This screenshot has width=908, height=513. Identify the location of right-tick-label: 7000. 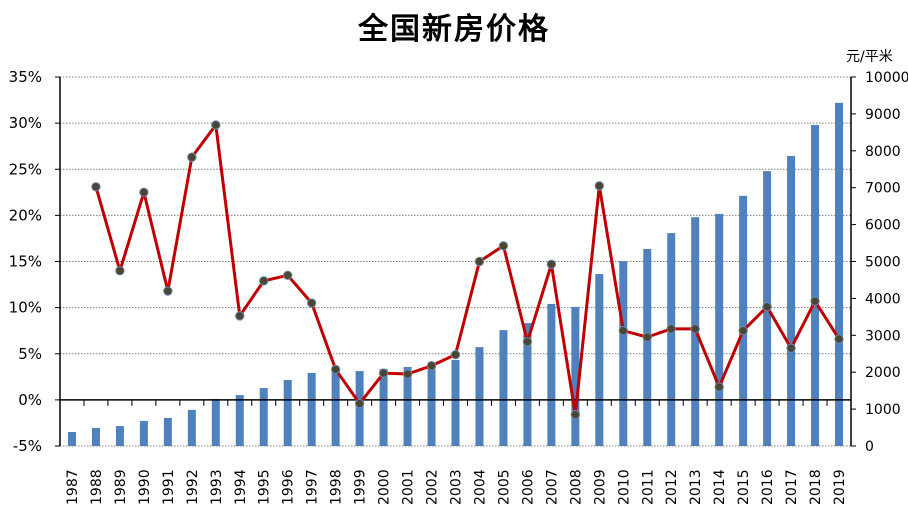
(883, 189).